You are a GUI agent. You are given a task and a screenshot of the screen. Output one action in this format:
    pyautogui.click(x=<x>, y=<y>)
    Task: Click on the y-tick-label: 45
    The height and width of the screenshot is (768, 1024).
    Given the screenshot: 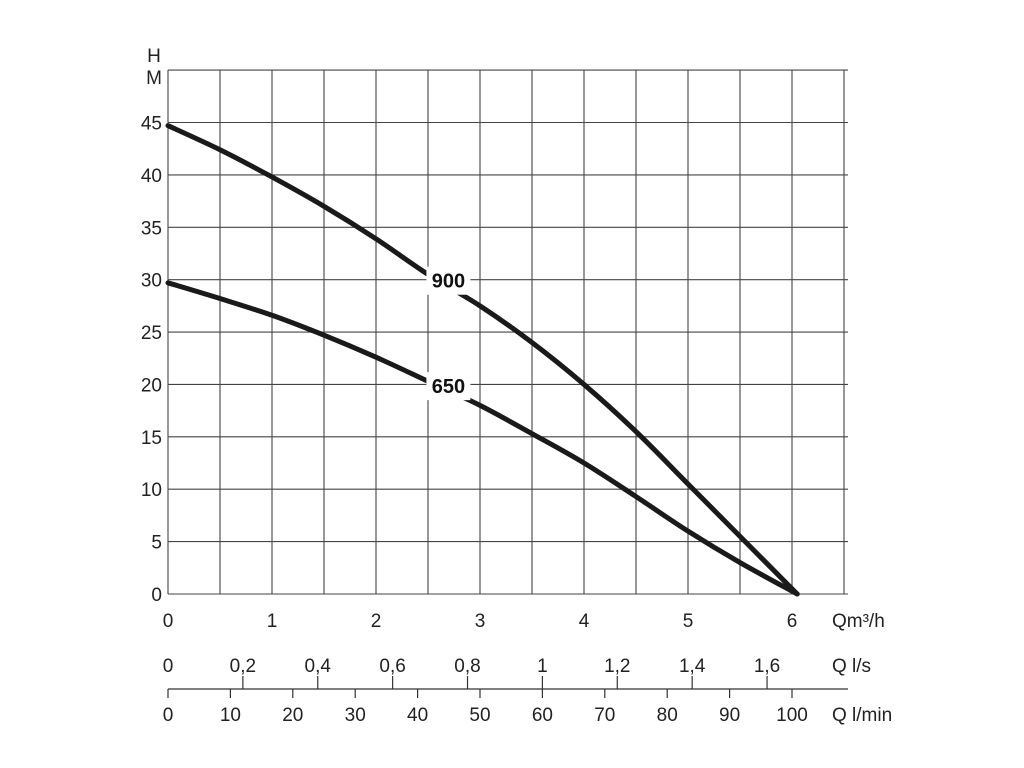 What is the action you would take?
    pyautogui.click(x=151, y=124)
    